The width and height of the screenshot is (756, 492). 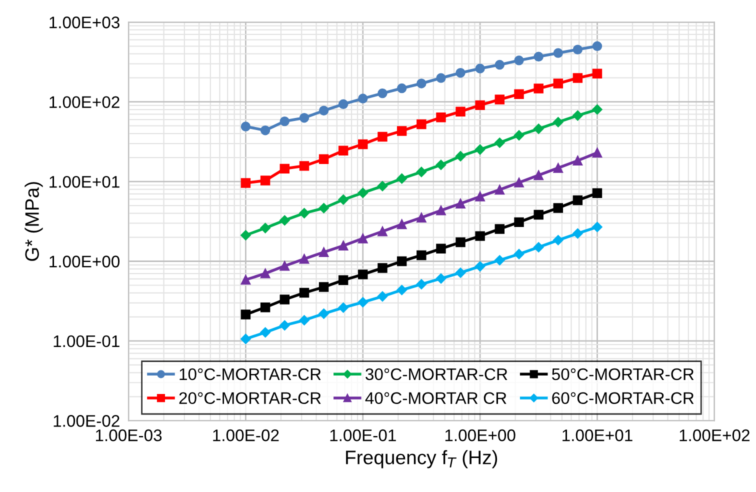 I want to click on y-tick-label: 1.00E+00, so click(x=85, y=262).